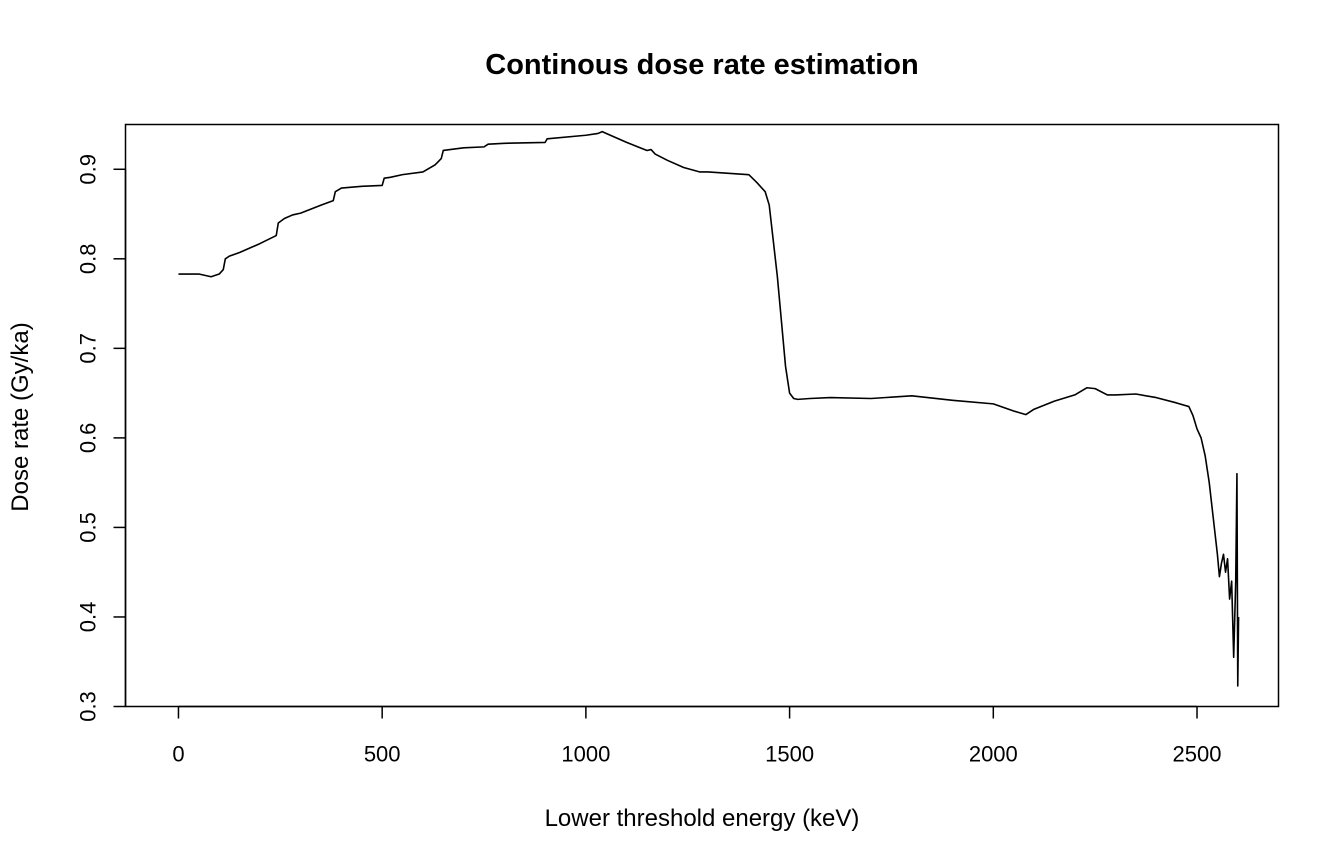 This screenshot has width=1344, height=865. I want to click on x-tick-label: 1500, so click(789, 754).